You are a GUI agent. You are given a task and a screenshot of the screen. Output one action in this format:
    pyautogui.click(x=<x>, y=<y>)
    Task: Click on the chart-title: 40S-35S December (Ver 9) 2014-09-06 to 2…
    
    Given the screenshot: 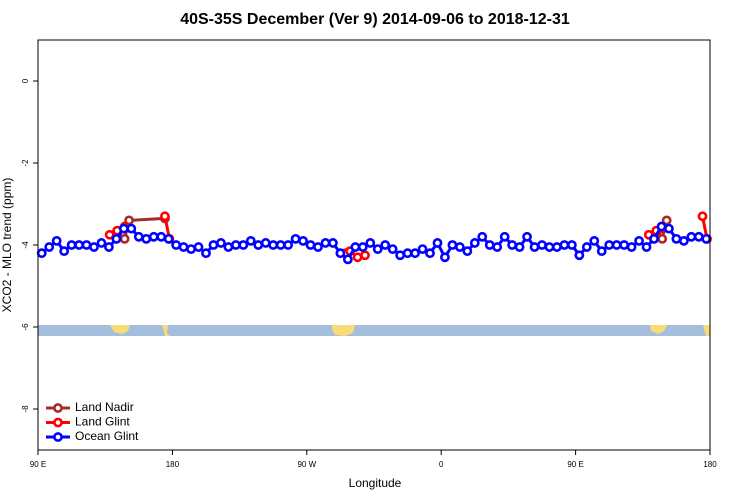 What is the action you would take?
    pyautogui.click(x=375, y=19)
    